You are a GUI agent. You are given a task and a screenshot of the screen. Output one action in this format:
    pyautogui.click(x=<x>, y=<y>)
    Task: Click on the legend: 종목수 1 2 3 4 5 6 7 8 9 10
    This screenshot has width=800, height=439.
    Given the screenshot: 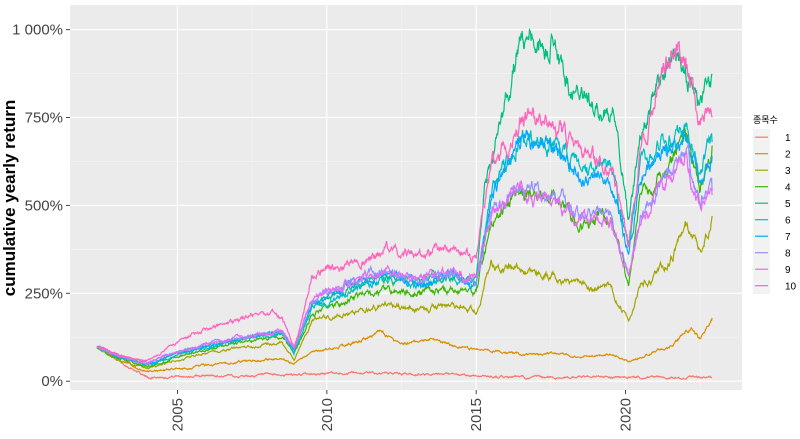 What is the action you would take?
    pyautogui.click(x=775, y=204)
    